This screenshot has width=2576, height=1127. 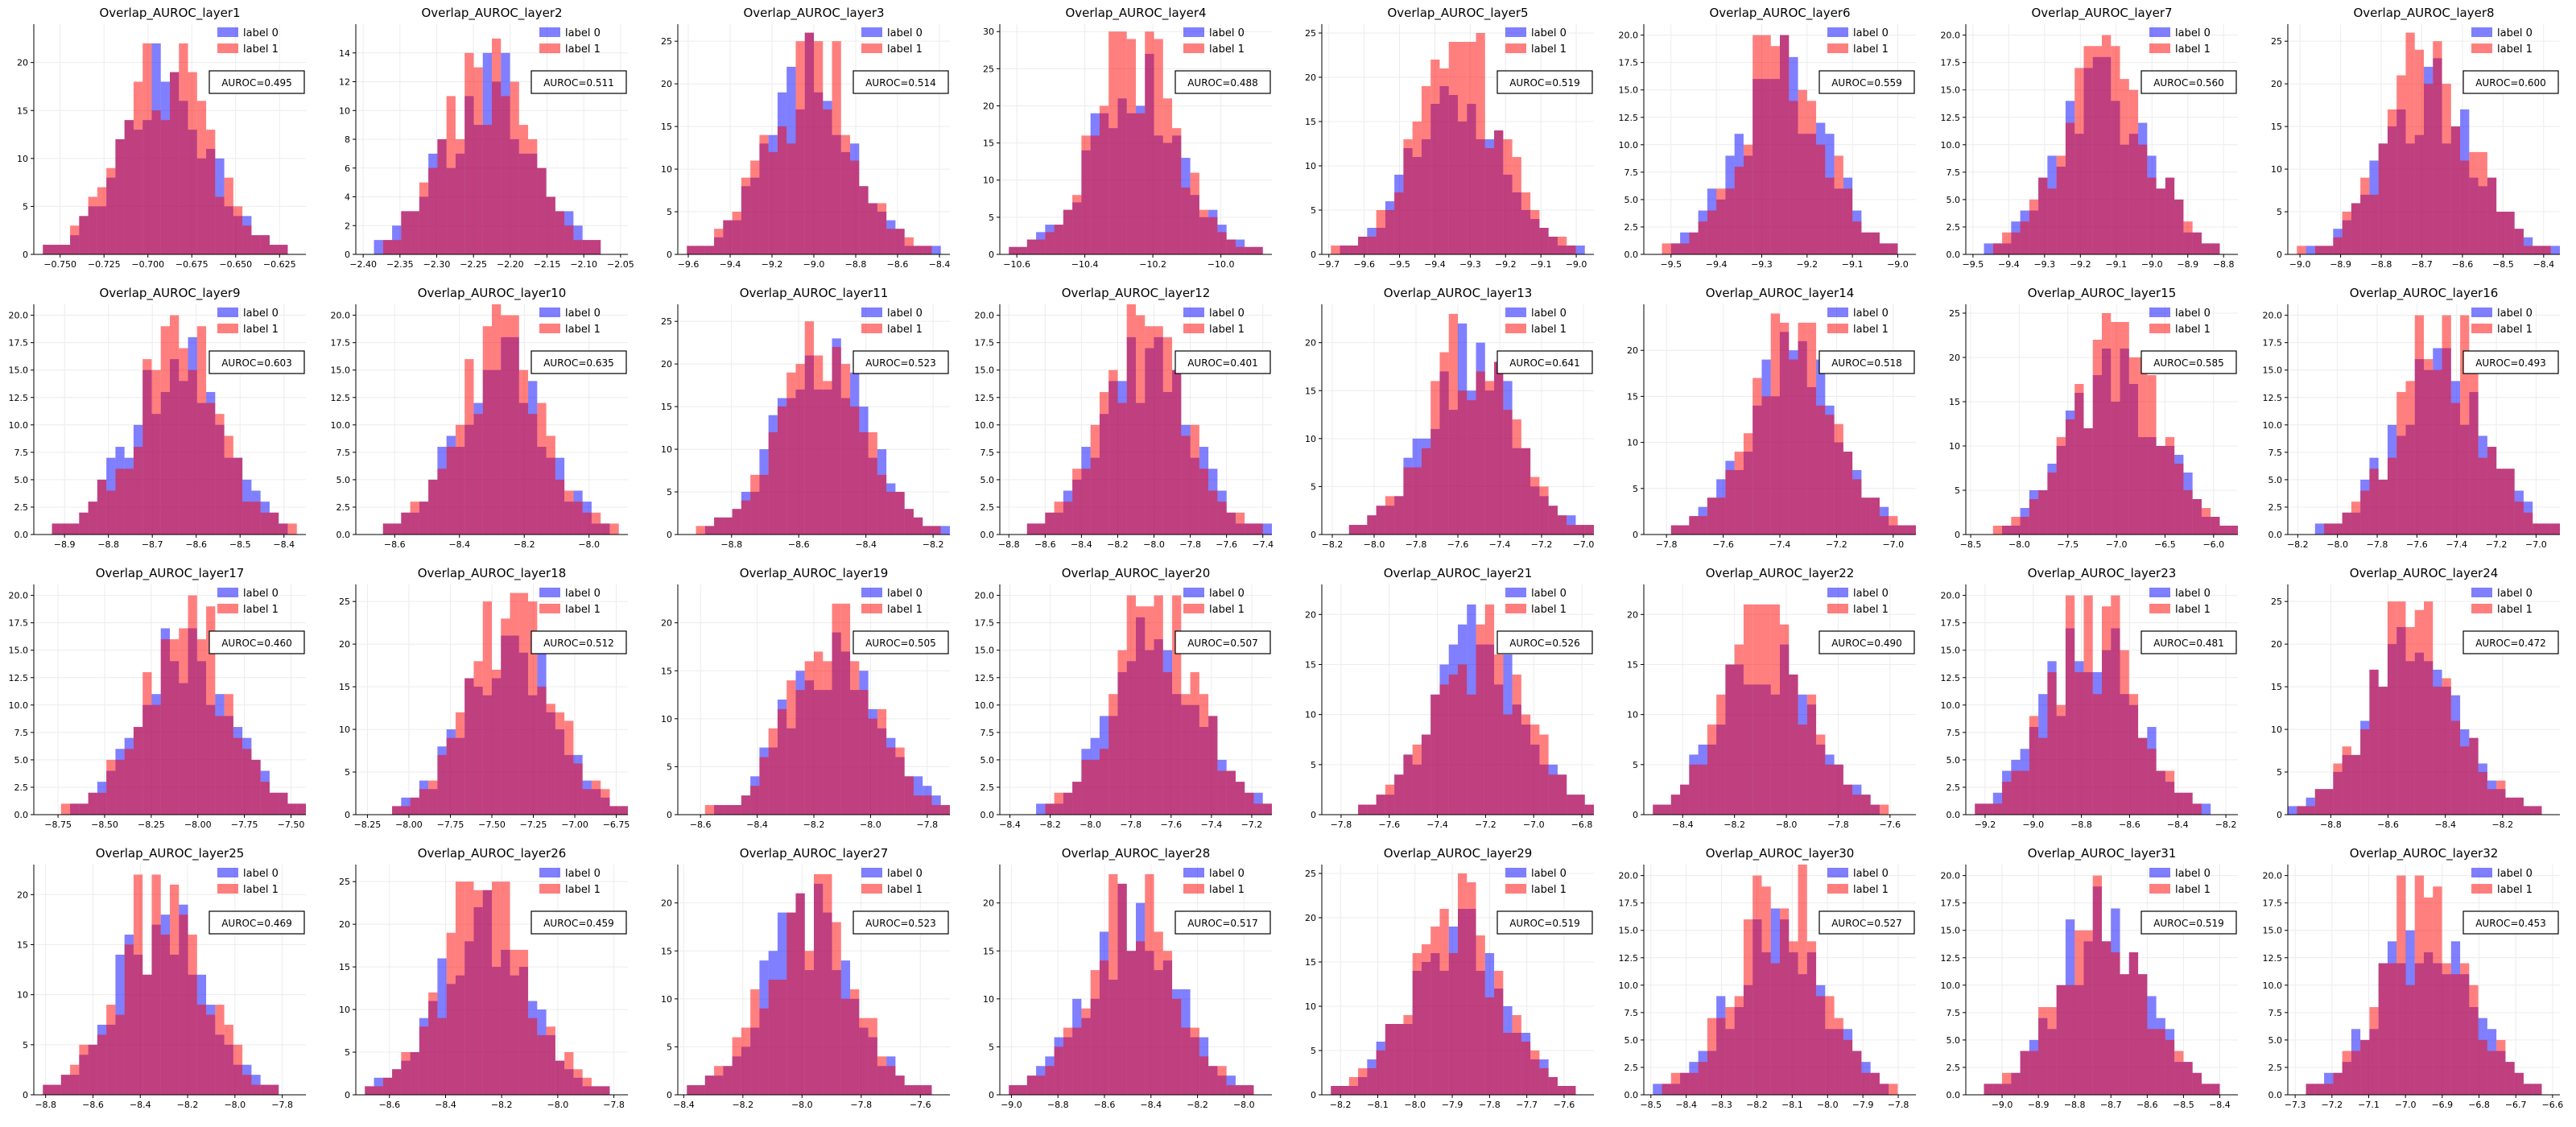 What do you see at coordinates (2516, 1105) in the screenshot?
I see `x-tick-label: −6.7` at bounding box center [2516, 1105].